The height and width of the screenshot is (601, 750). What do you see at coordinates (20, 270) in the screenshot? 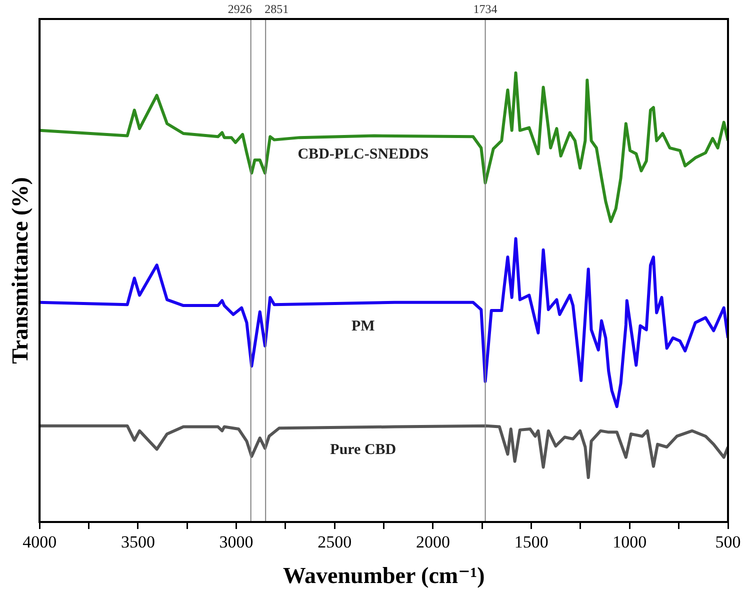
I see `y-axis-title: Transmittance (%)` at bounding box center [20, 270].